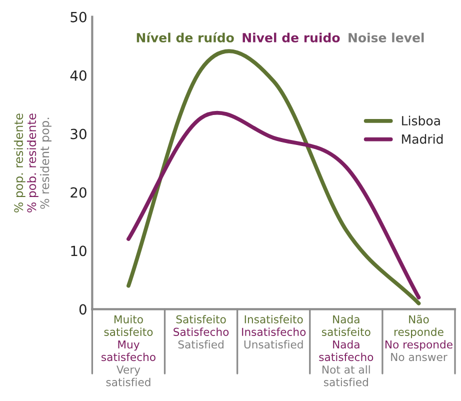 Image resolution: width=461 pixels, height=401 pixels. What do you see at coordinates (201, 332) in the screenshot?
I see `x-tick-label: Satisfeito Satisfecho Satisfied` at bounding box center [201, 332].